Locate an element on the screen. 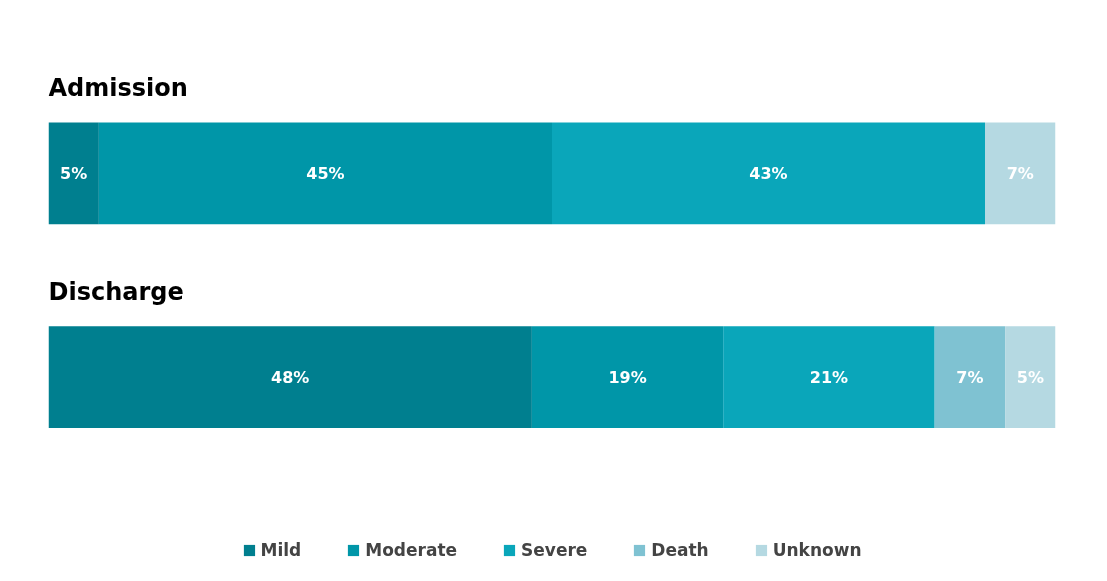  legend-label: Moderate is located at coordinates (411, 550).